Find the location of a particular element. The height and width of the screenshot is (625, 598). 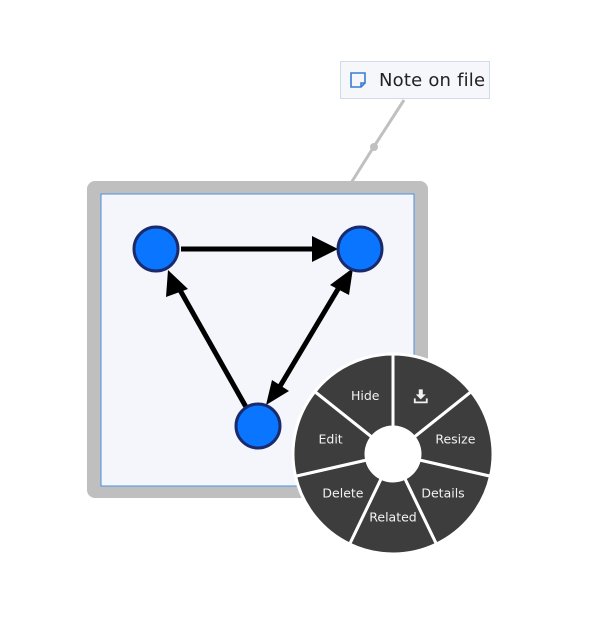

menu-item-edit-label: Edit is located at coordinates (330, 438).